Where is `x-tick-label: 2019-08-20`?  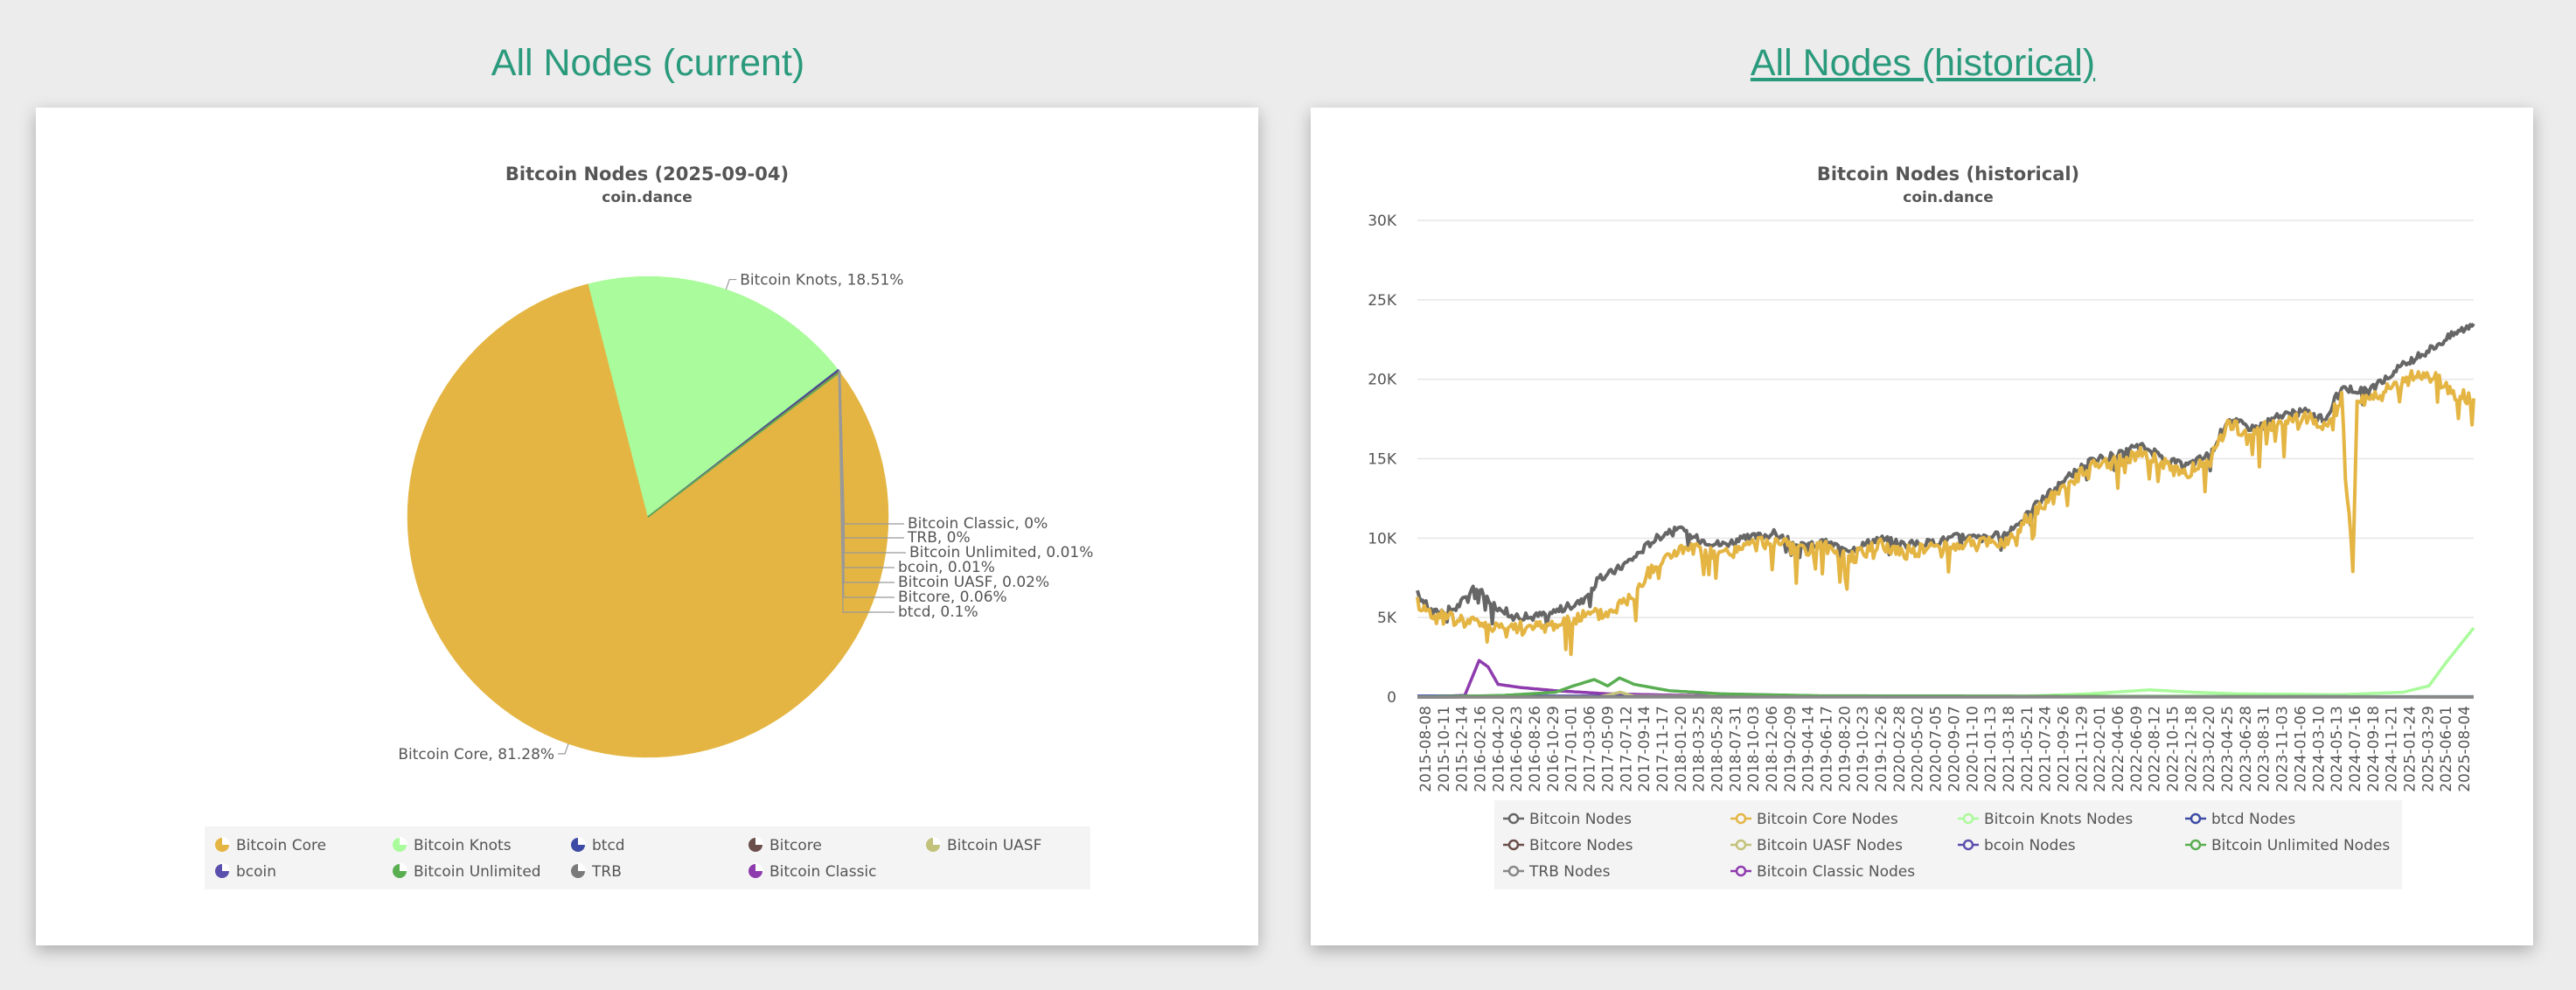 x-tick-label: 2019-08-20 is located at coordinates (1845, 749).